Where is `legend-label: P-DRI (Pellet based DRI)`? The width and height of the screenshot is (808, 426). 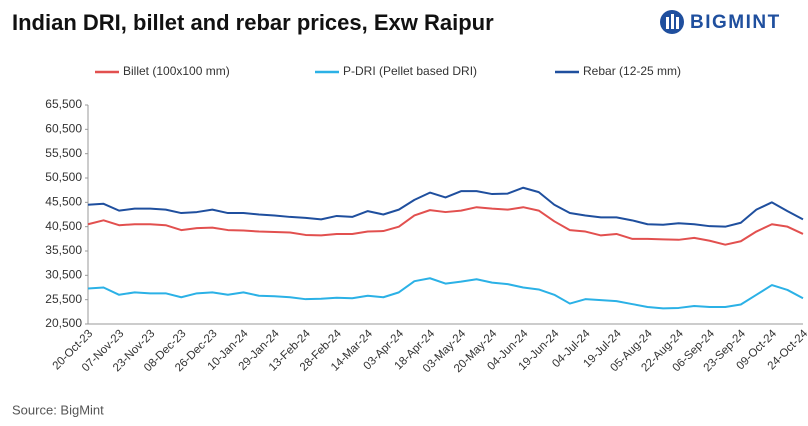
legend-label: P-DRI (Pellet based DRI) is located at coordinates (410, 71).